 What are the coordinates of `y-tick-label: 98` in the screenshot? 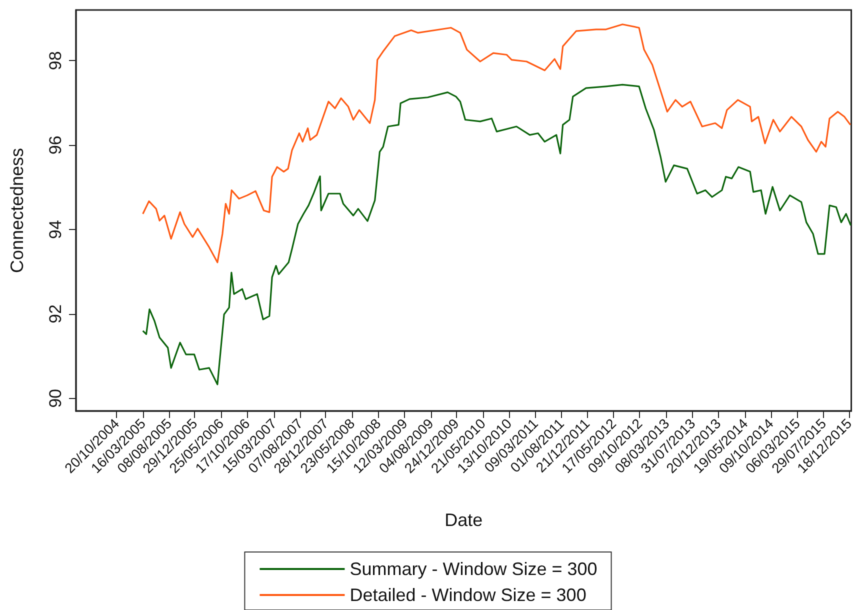 It's located at (55, 60).